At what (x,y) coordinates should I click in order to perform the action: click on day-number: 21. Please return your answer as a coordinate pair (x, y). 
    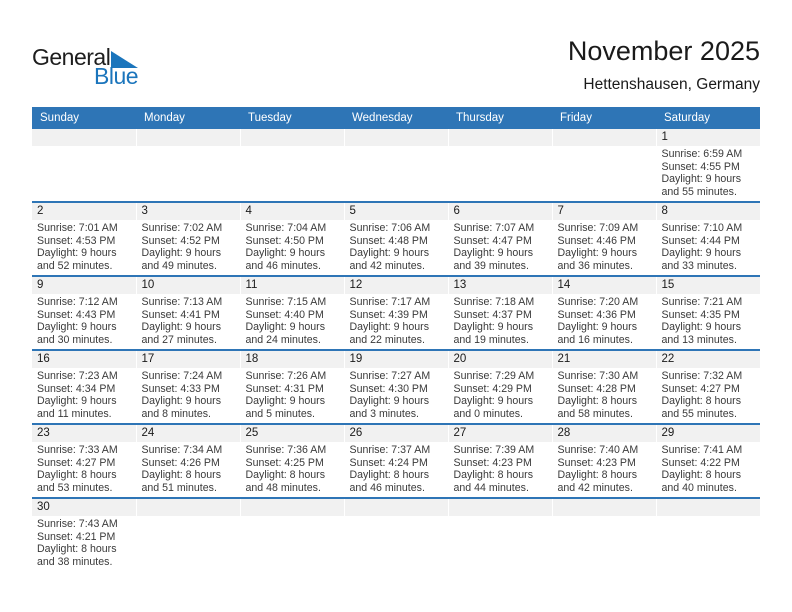
    Looking at the image, I should click on (604, 359).